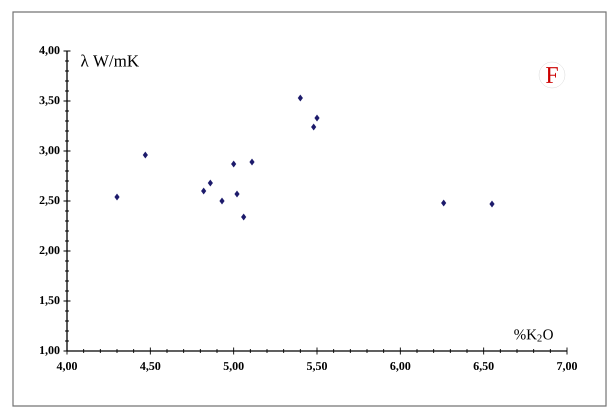 This screenshot has width=607, height=409. What do you see at coordinates (66, 367) in the screenshot?
I see `x-tick-label: 4,00` at bounding box center [66, 367].